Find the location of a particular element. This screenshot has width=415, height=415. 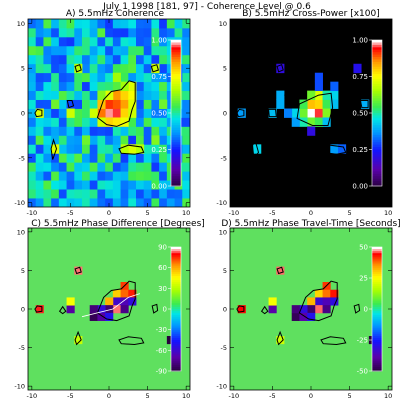

colorbar-label: 0.50 is located at coordinates (159, 114).